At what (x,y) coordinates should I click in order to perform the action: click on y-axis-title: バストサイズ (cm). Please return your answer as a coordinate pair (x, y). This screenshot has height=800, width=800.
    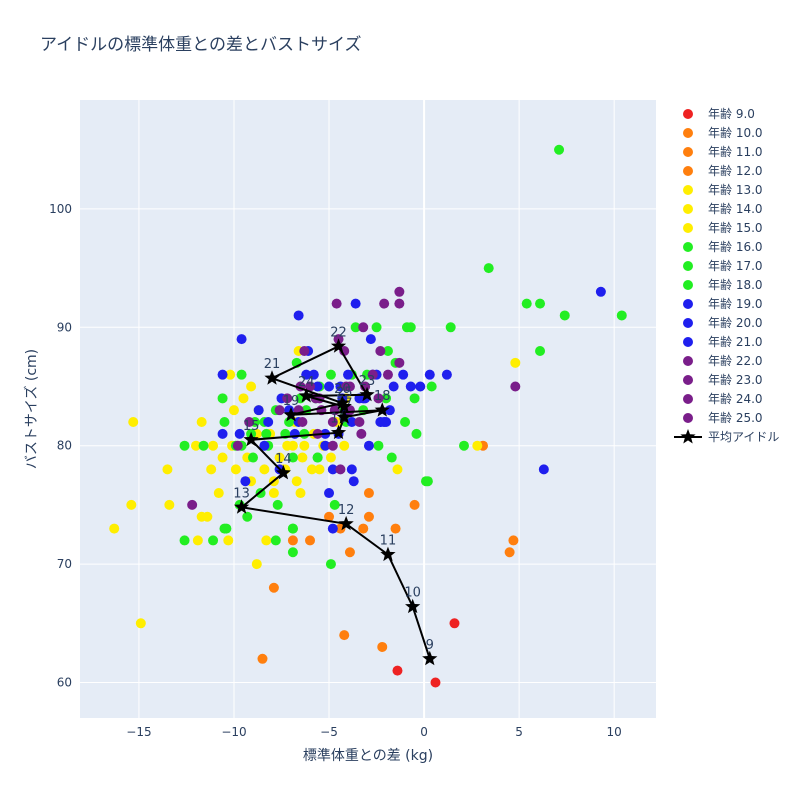
    Looking at the image, I should click on (32, 409).